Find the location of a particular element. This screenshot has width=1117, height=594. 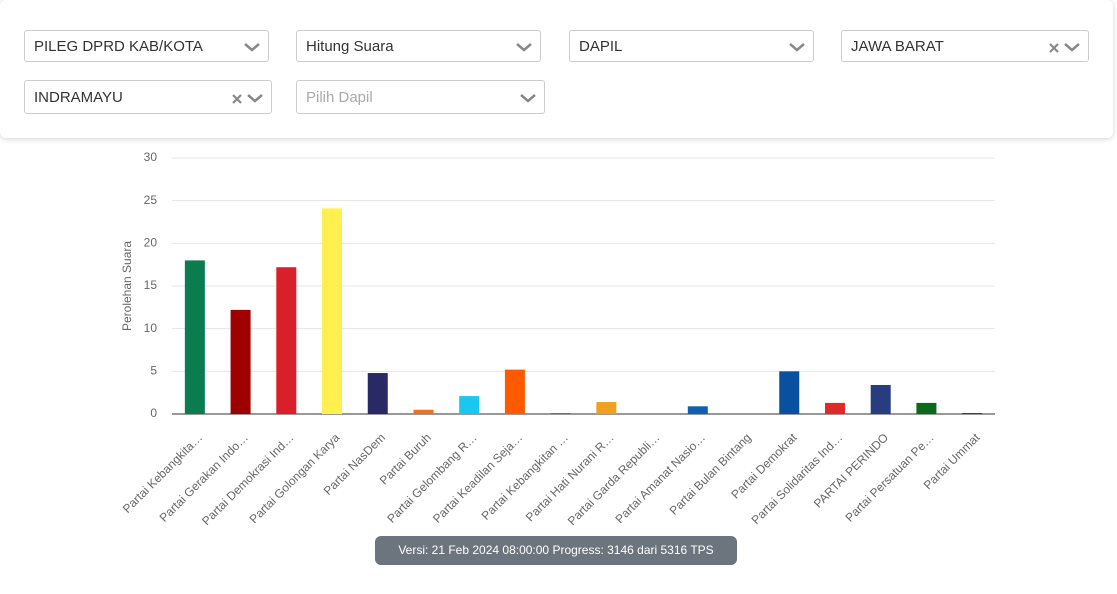

dropdown-placeholder: Pilih Dapil is located at coordinates (339, 97).